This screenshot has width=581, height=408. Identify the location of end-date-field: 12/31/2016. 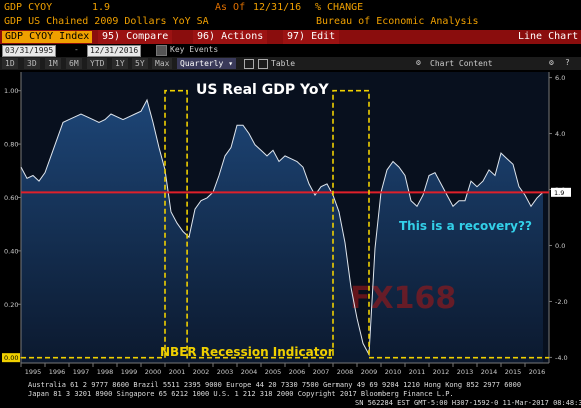
(114, 51).